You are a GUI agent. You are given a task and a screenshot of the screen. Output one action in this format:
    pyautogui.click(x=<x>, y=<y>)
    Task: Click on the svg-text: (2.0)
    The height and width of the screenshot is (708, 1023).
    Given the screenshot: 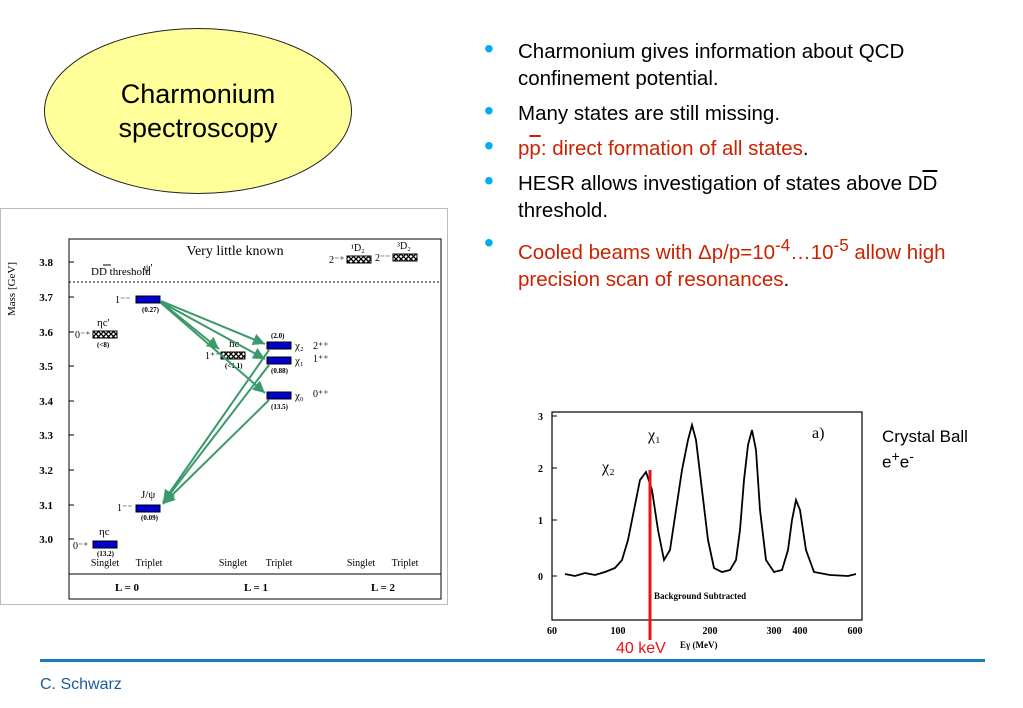 What is the action you would take?
    pyautogui.click(x=278, y=336)
    